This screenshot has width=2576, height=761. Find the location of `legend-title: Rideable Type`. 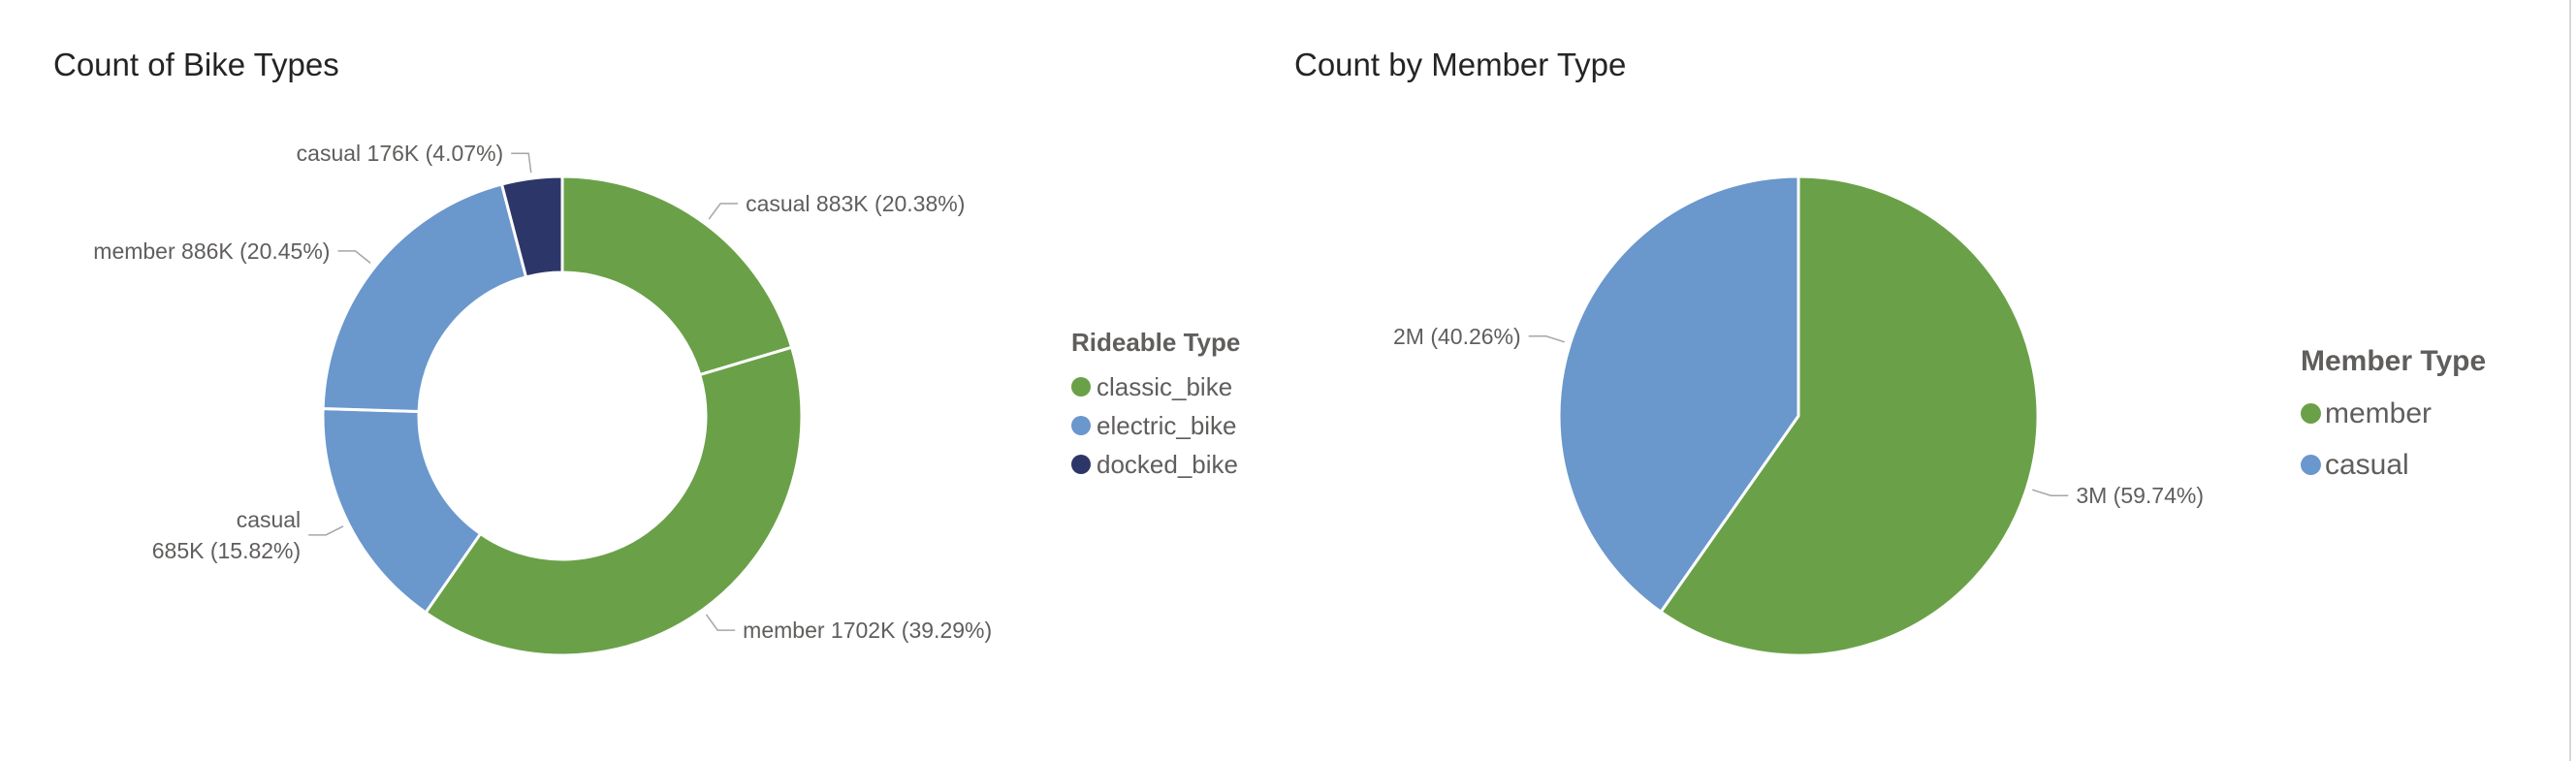

legend-title: Rideable Type is located at coordinates (1156, 342).